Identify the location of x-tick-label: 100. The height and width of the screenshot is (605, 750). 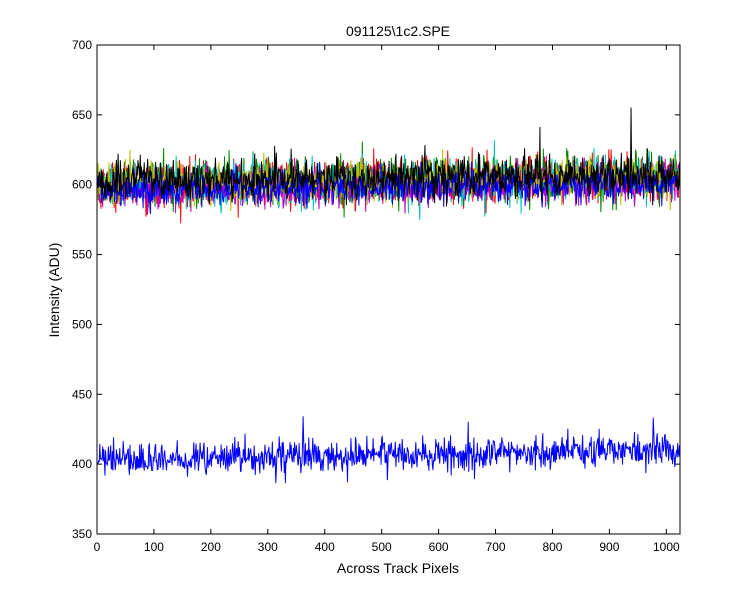
(154, 547).